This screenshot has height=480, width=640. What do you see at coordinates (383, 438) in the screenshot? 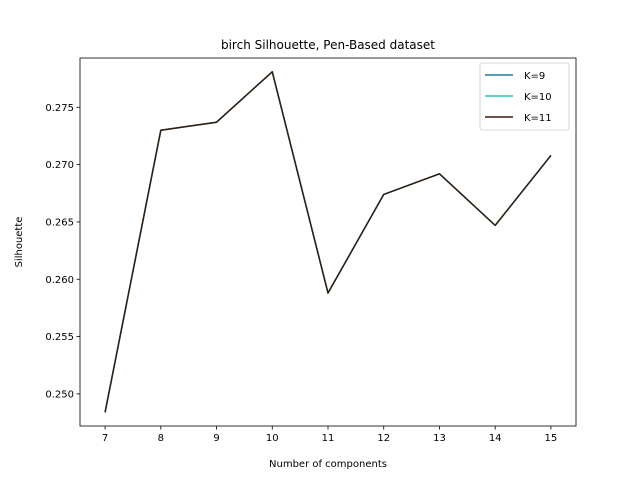
I see `x-tick-label: 12` at bounding box center [383, 438].